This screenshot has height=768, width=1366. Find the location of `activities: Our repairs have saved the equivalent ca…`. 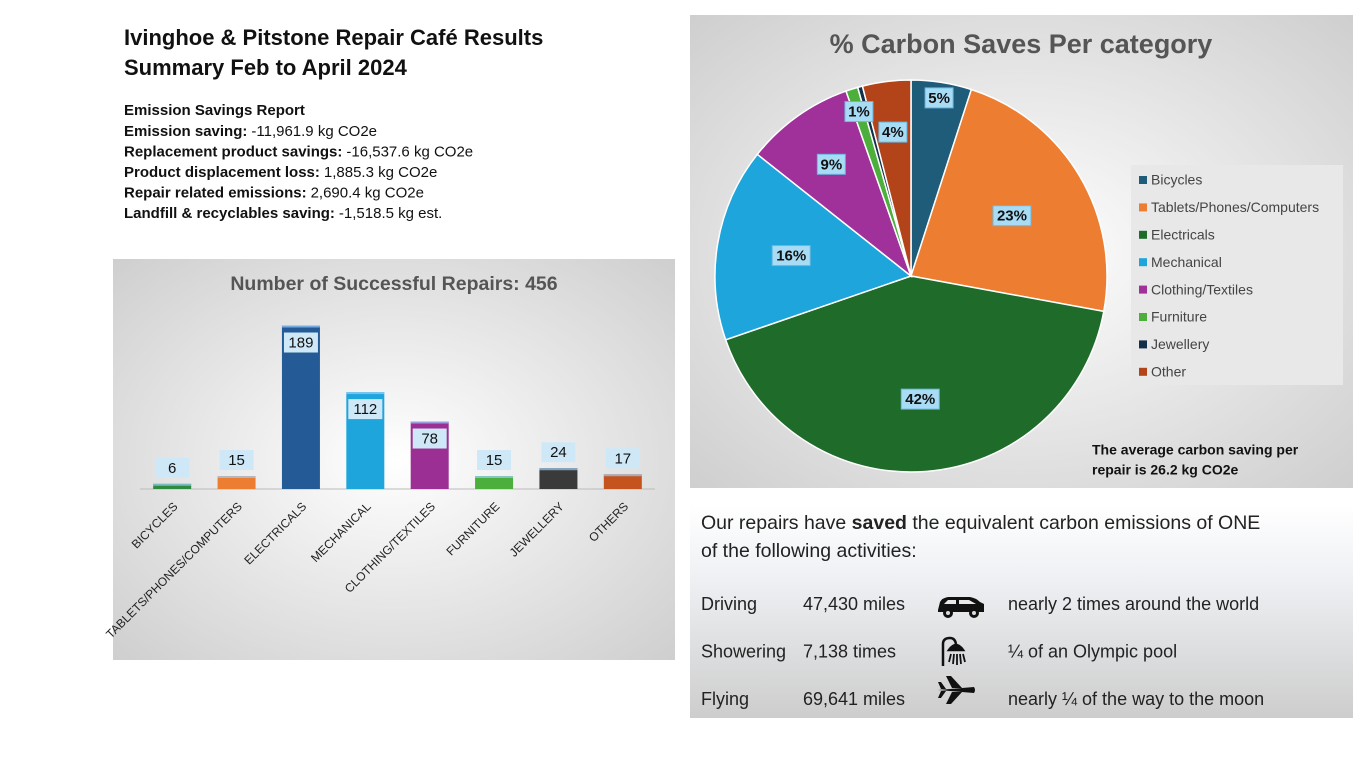

activities: Our repairs have saved the equivalent ca… is located at coordinates (982, 610).